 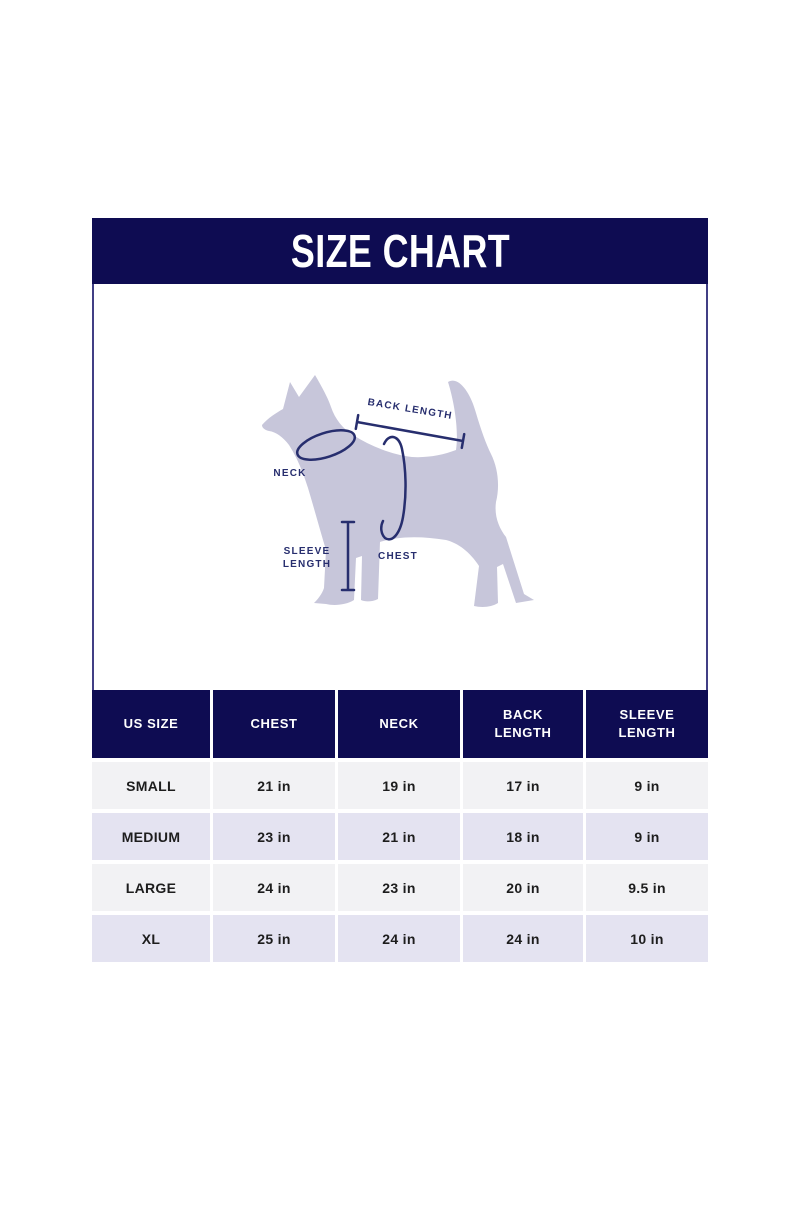 What do you see at coordinates (393, 488) in the screenshot?
I see `chest-measure-loop` at bounding box center [393, 488].